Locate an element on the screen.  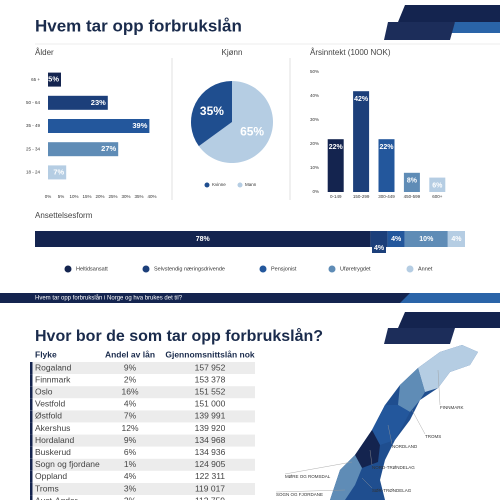
table-header: Andel av lån is located at coordinates (130, 354).